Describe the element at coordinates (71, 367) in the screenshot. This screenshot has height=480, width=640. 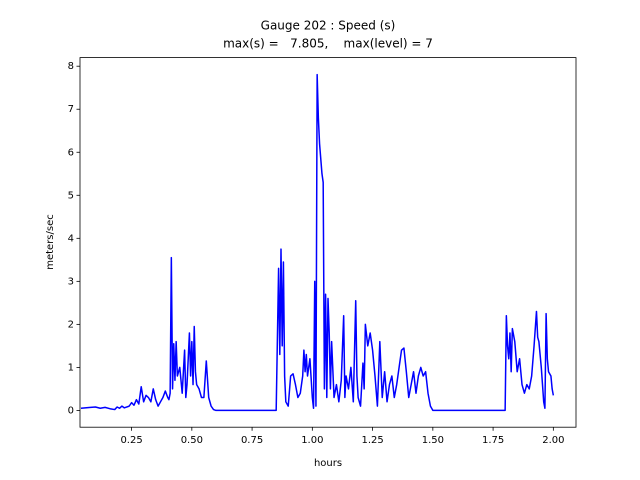
I see `y-tick-label: 1` at that location.